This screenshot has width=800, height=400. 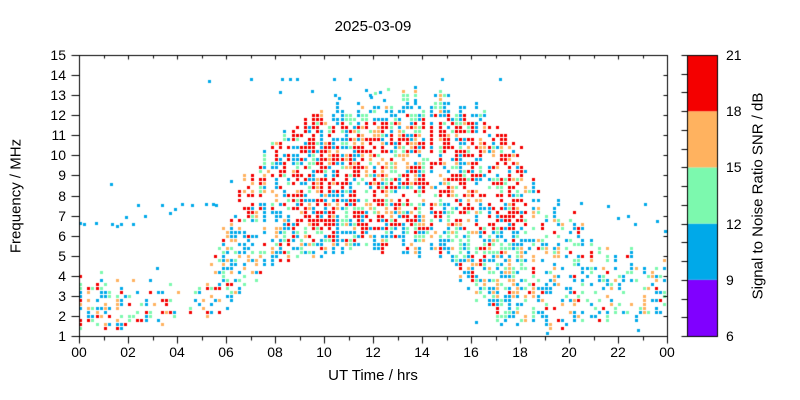 I want to click on colorbar-tick-label: 12, so click(x=734, y=223).